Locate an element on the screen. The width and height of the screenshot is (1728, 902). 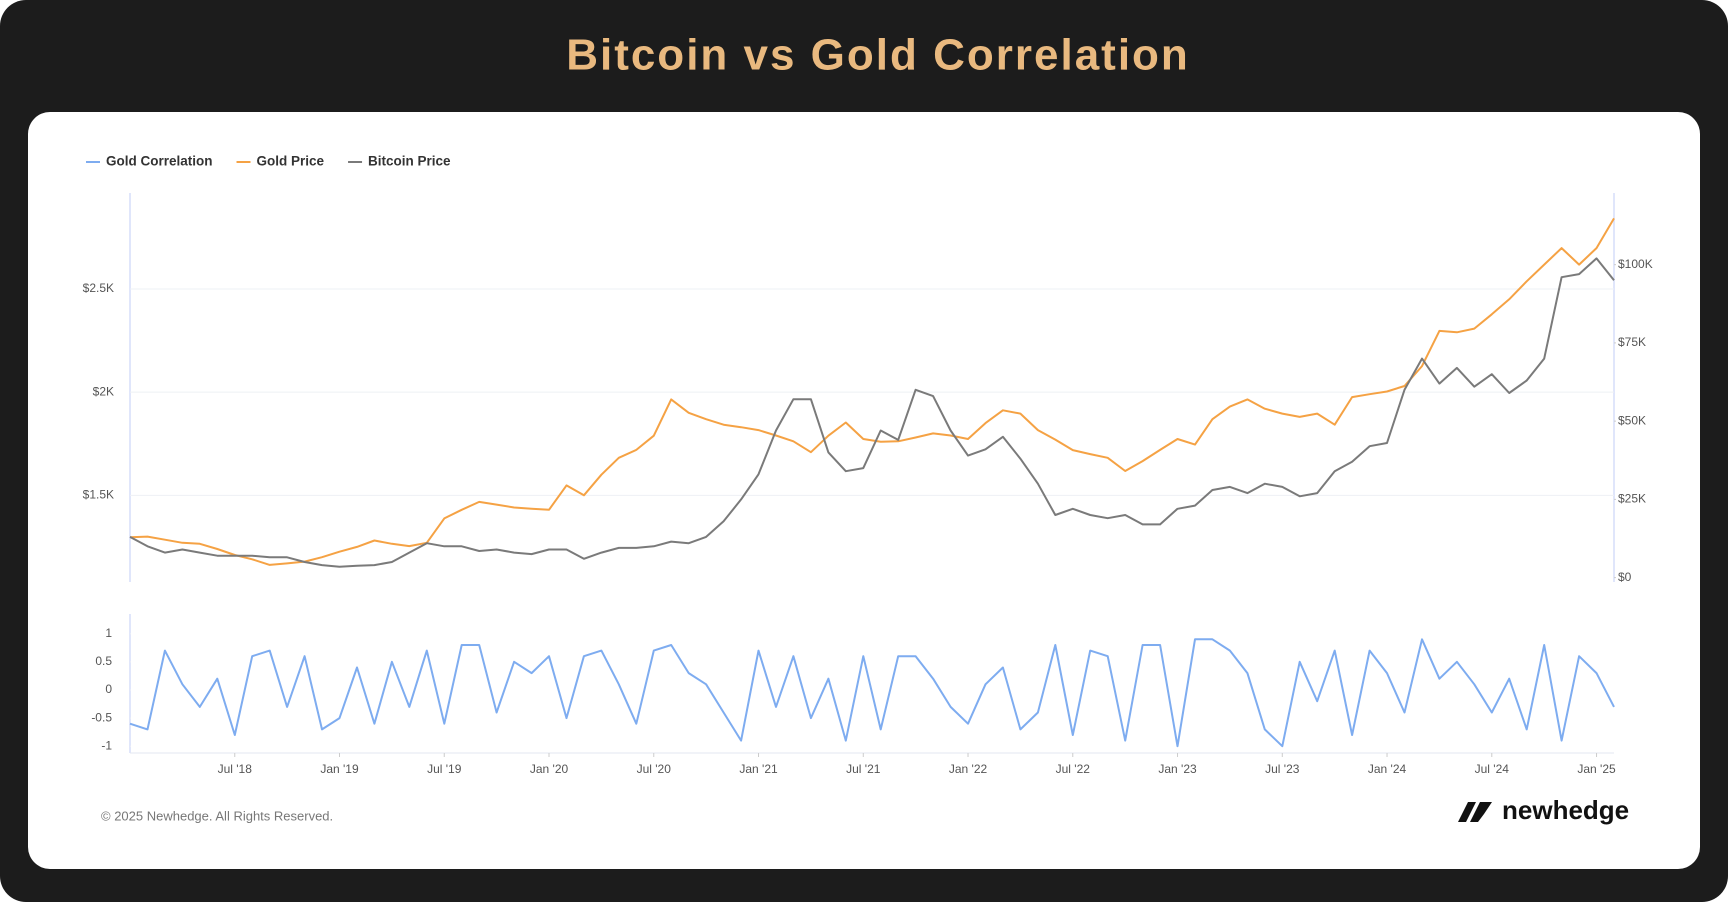
x-tick-label: Jul '24 is located at coordinates (1492, 769).